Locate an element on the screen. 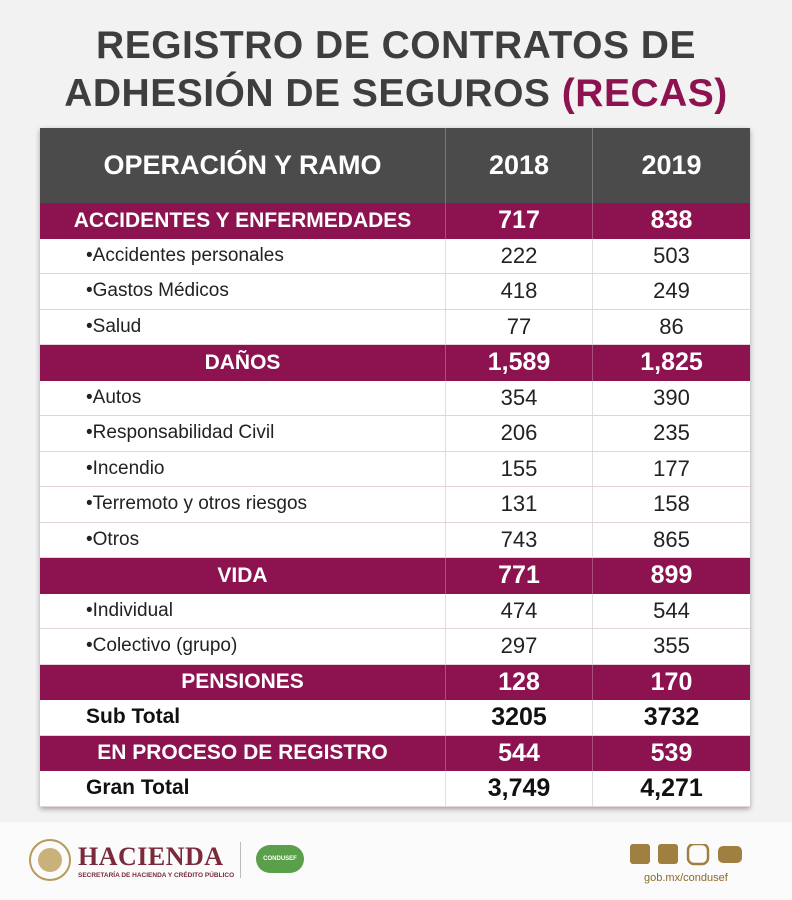  cell-value: 3205 is located at coordinates (518, 717).